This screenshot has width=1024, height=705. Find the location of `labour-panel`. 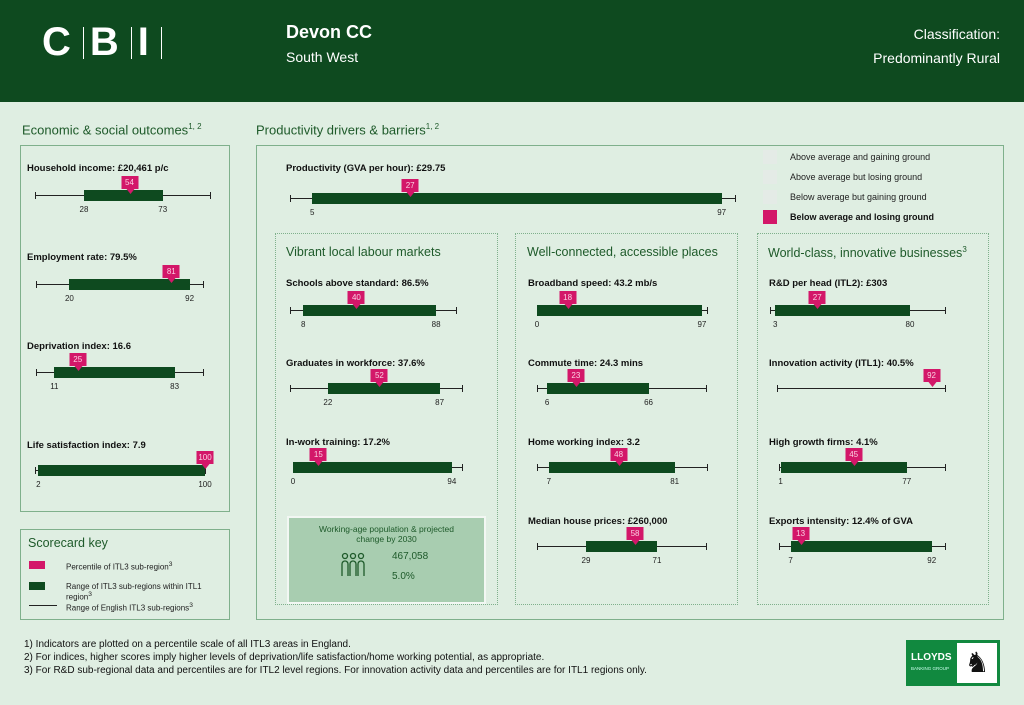

labour-panel is located at coordinates (386, 419).